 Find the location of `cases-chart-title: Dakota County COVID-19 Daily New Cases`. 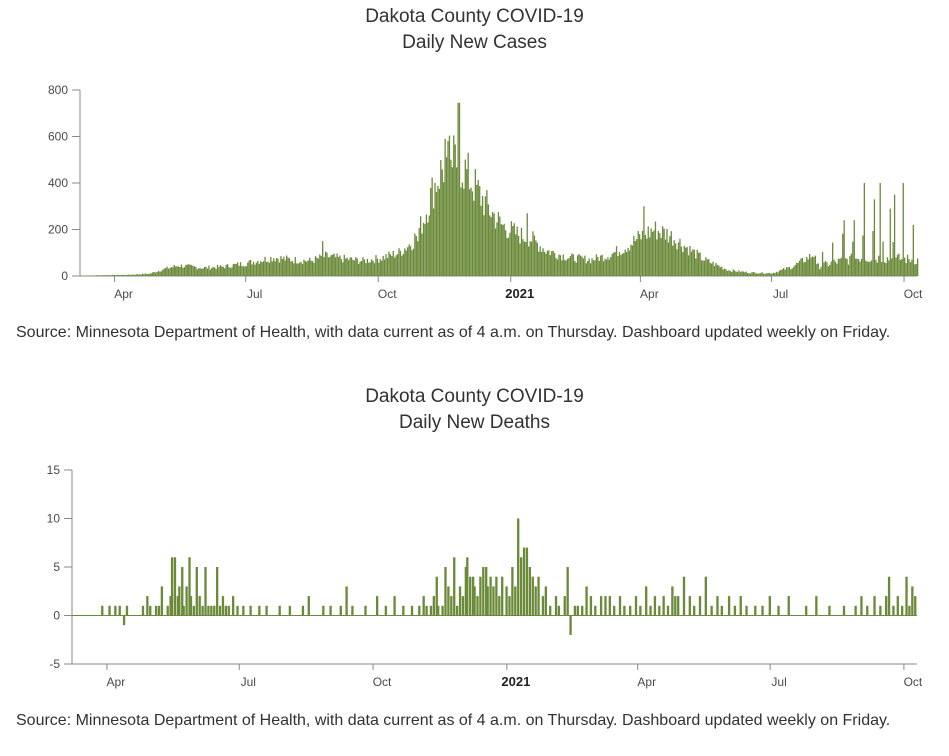

cases-chart-title: Dakota County COVID-19 Daily New Cases is located at coordinates (474, 30).